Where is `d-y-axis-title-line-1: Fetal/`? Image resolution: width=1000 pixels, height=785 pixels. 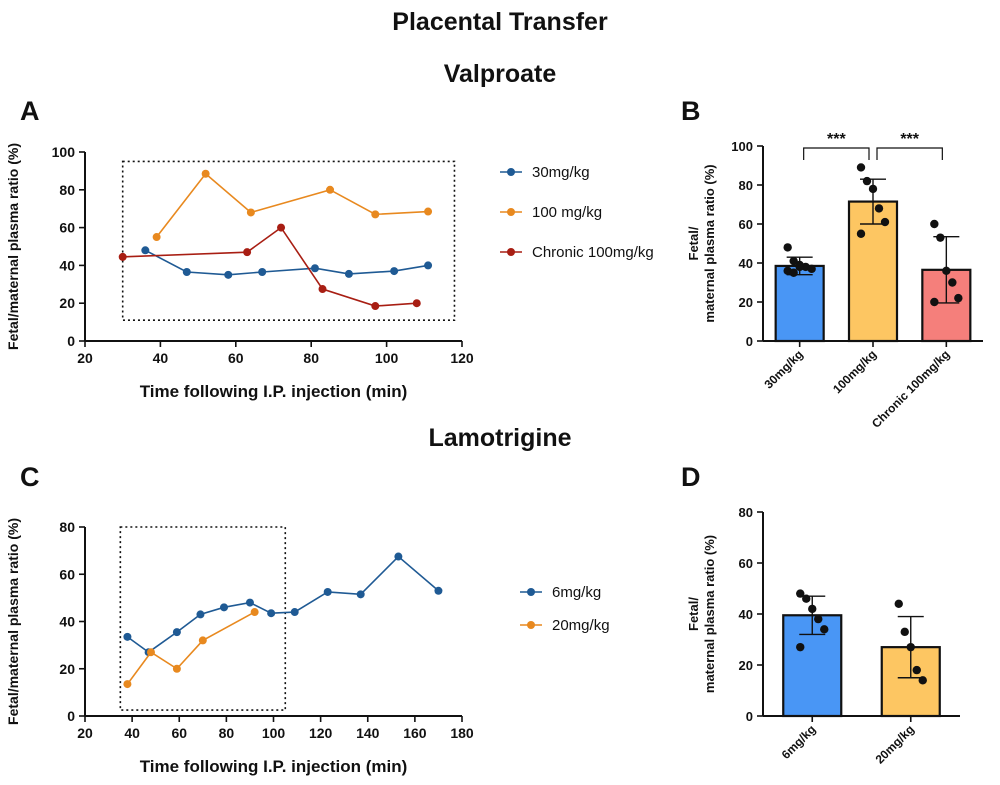
d-y-axis-title-line-1: Fetal/ is located at coordinates (693, 614).